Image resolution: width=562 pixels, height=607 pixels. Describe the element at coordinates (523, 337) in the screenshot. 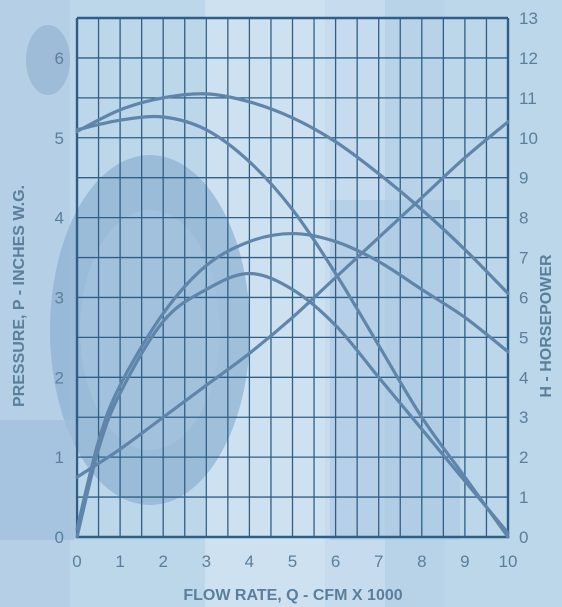

I see `y2-tick-label: 5` at that location.